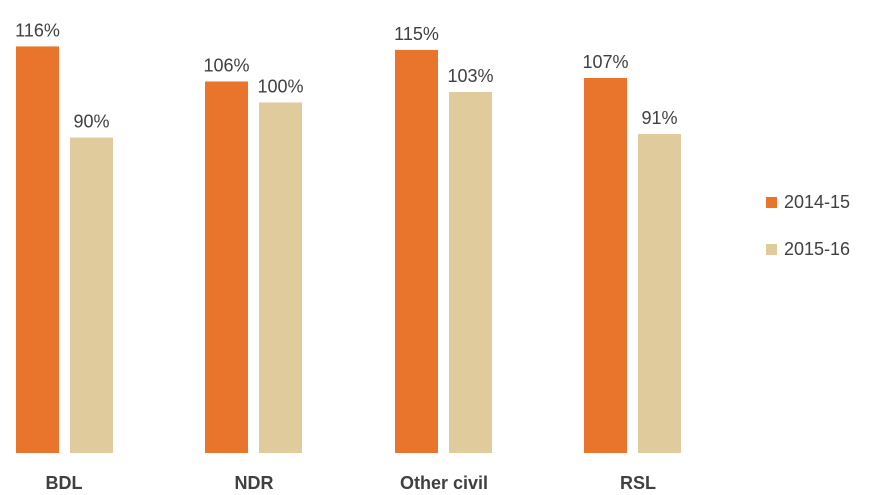 The height and width of the screenshot is (495, 870). I want to click on legend-item-2015-16: 2015-16, so click(808, 249).